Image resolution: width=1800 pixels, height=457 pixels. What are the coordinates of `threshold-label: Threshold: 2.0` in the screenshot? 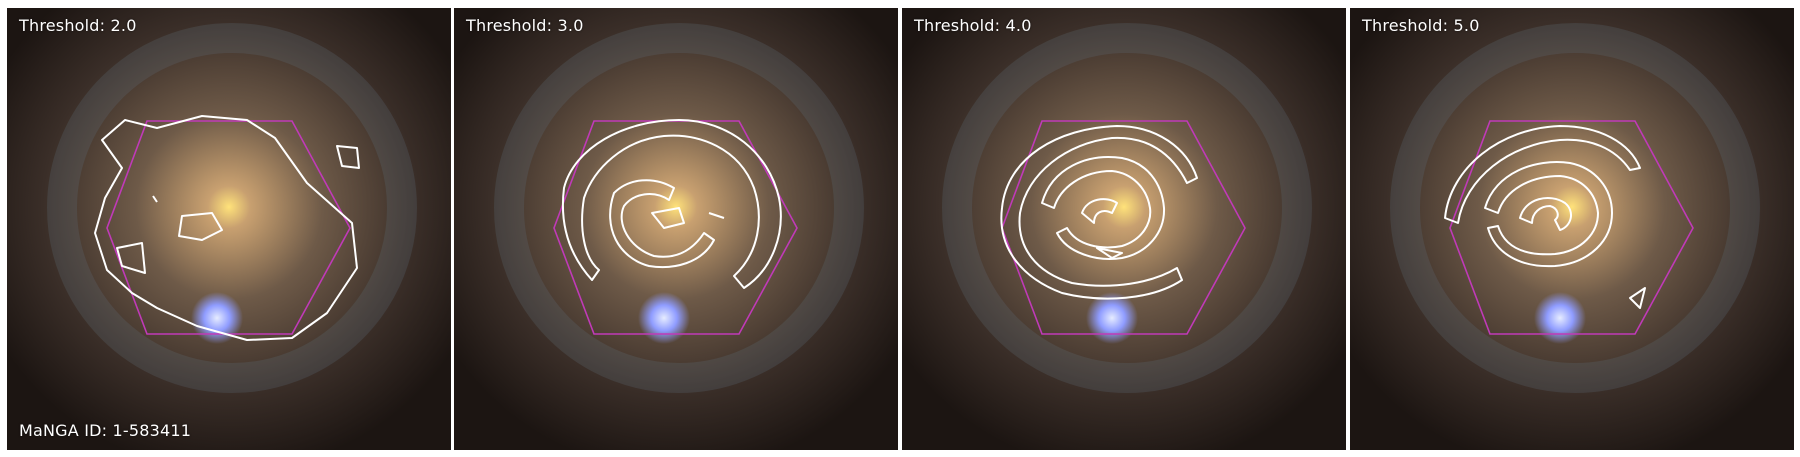 It's located at (78, 25).